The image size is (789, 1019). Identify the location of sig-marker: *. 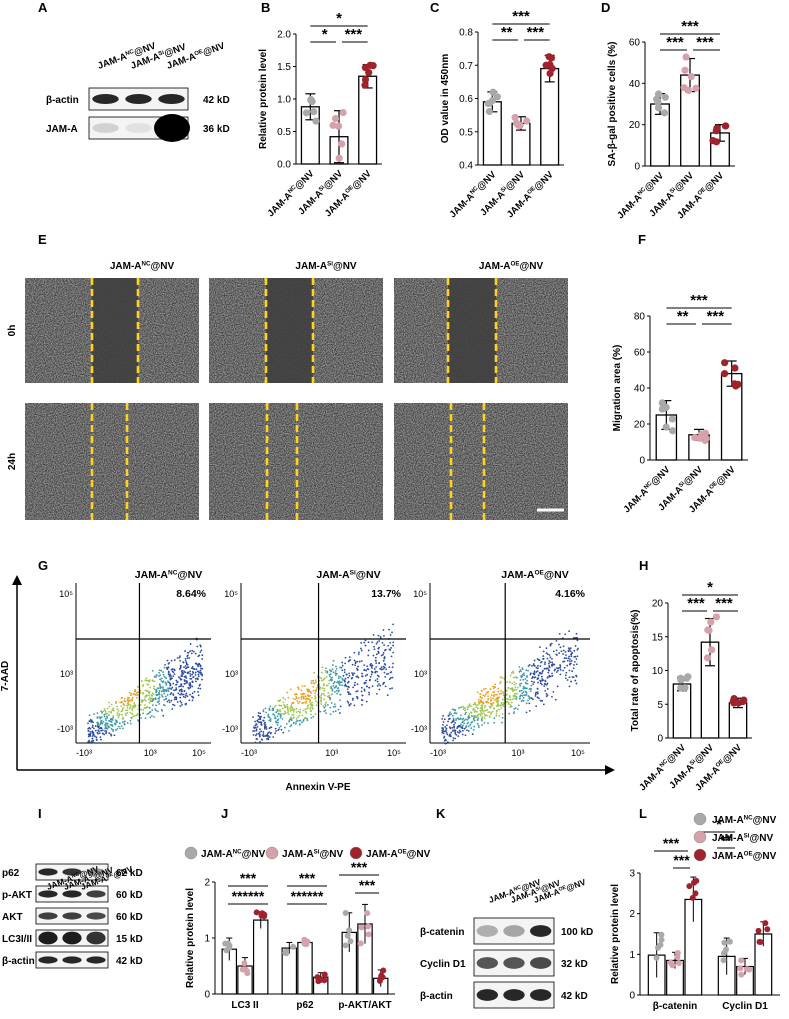
(325, 34).